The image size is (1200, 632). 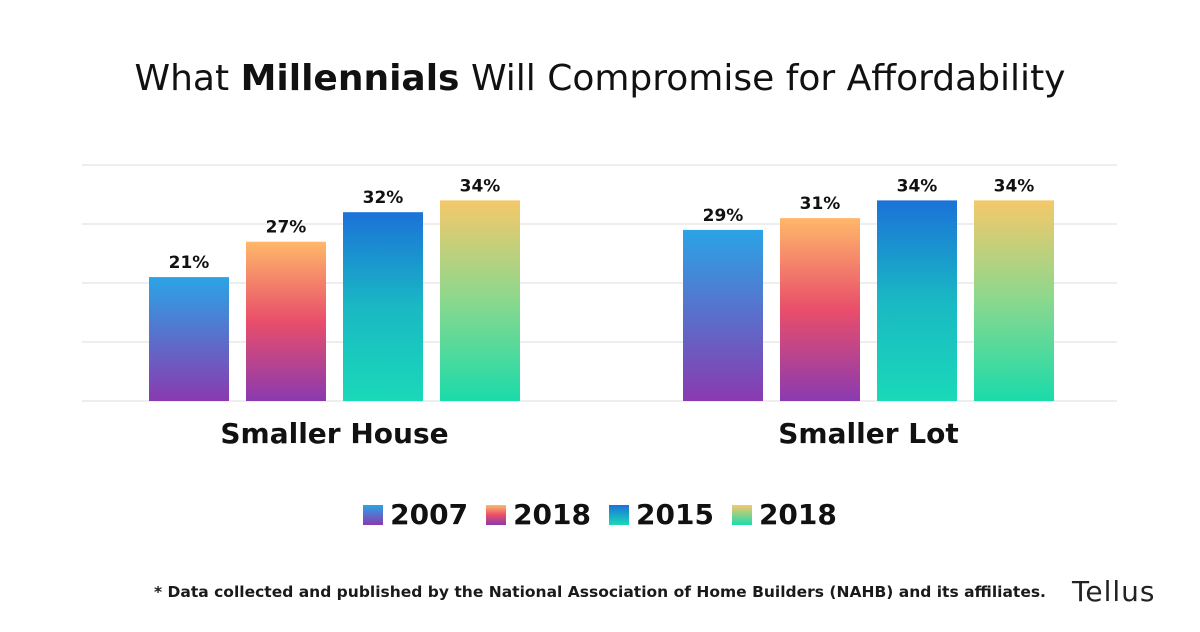 I want to click on legend-label-1: 2007, so click(x=429, y=514).